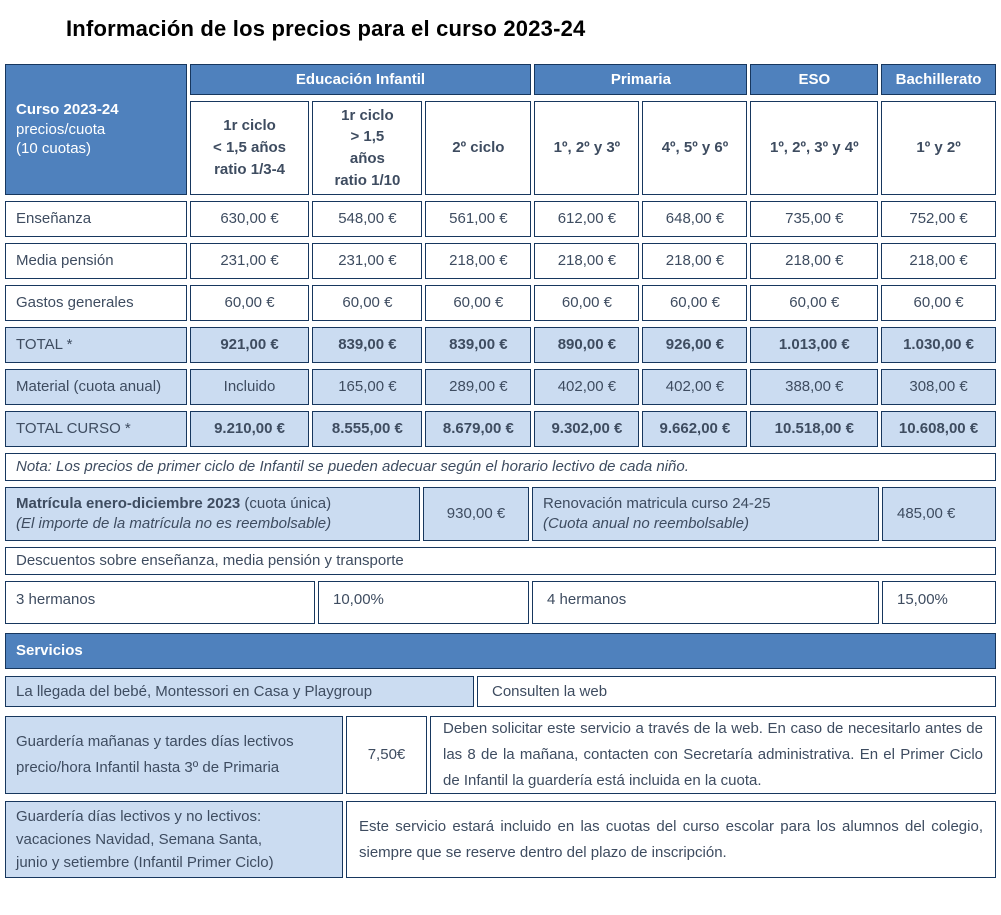 The height and width of the screenshot is (915, 1001). I want to click on price-cell: 289,00 €, so click(478, 387).